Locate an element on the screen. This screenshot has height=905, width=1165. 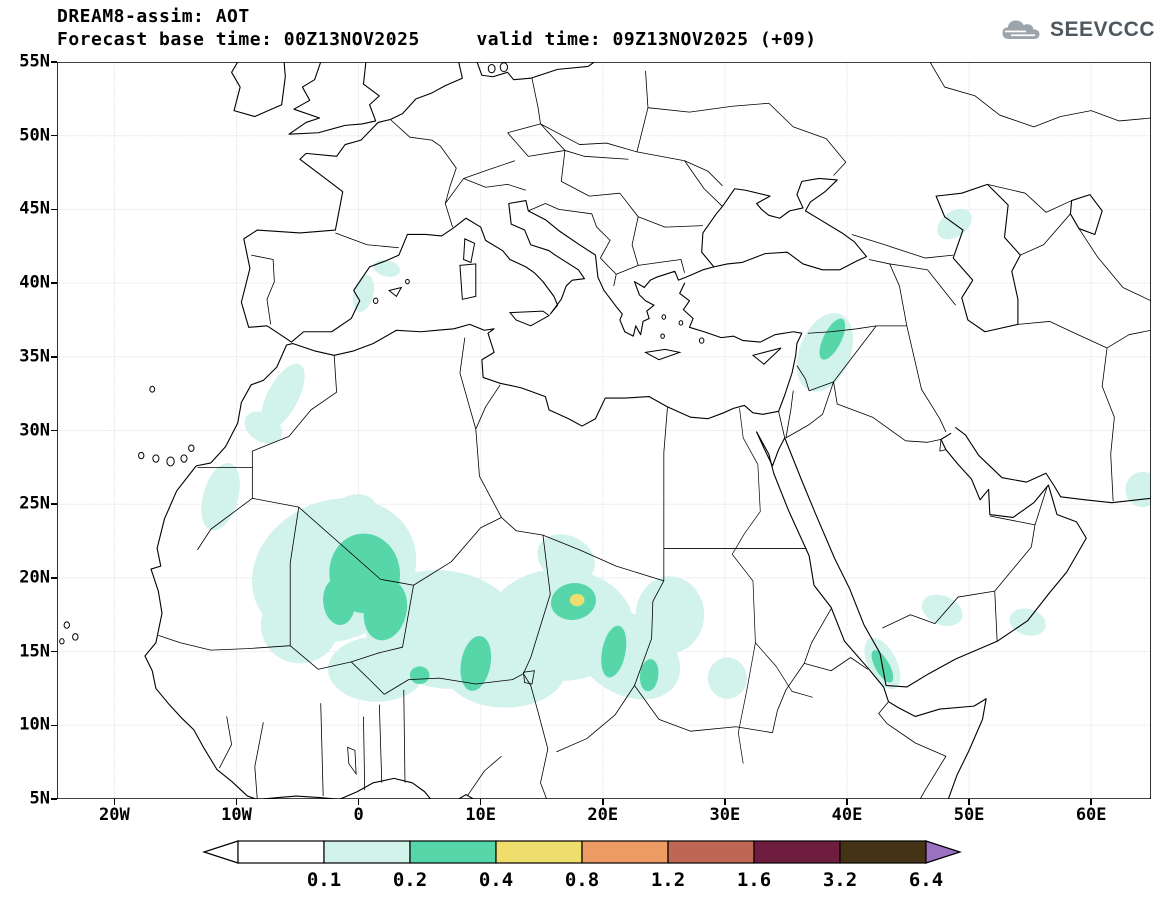
x-axis-label: 10W is located at coordinates (236, 815).